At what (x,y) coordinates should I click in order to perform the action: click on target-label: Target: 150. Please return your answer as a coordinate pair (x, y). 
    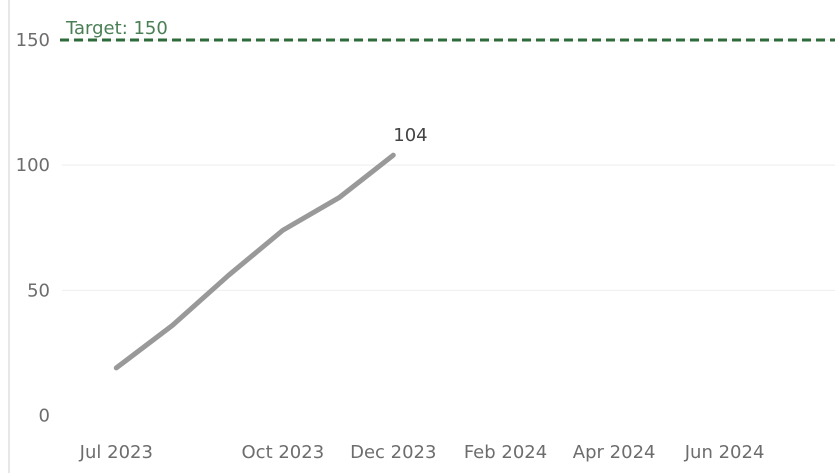
    Looking at the image, I should click on (116, 28).